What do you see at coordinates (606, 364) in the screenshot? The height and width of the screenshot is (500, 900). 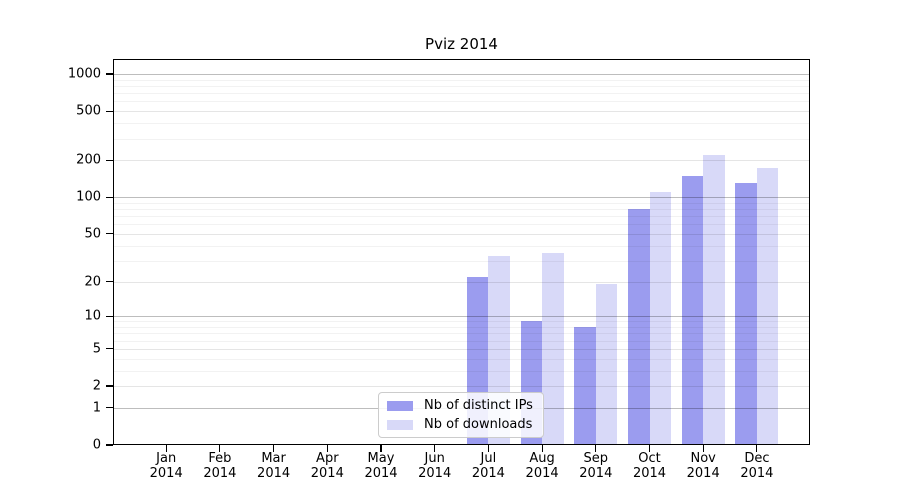 I see `bar-downloads-sep` at bounding box center [606, 364].